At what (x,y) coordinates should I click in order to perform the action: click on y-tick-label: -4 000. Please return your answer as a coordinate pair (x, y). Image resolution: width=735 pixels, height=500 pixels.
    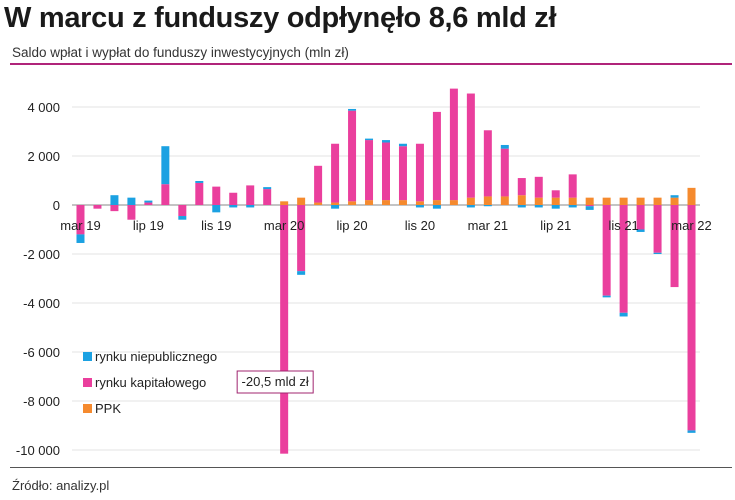
    Looking at the image, I should click on (41, 303).